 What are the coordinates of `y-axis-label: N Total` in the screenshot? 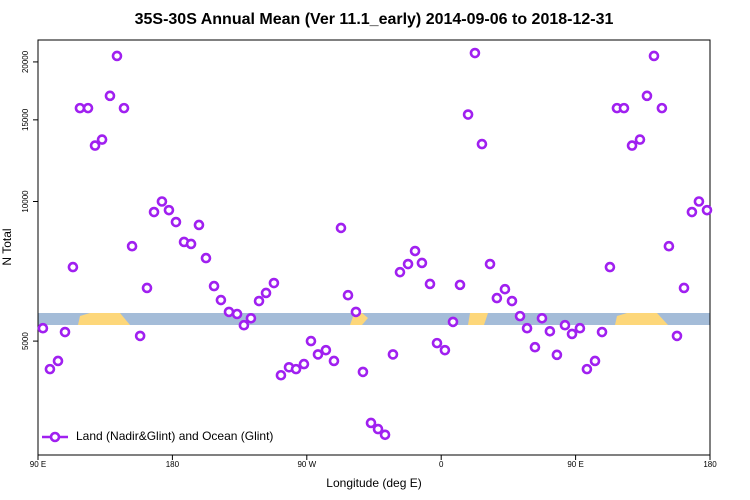 It's located at (7, 246).